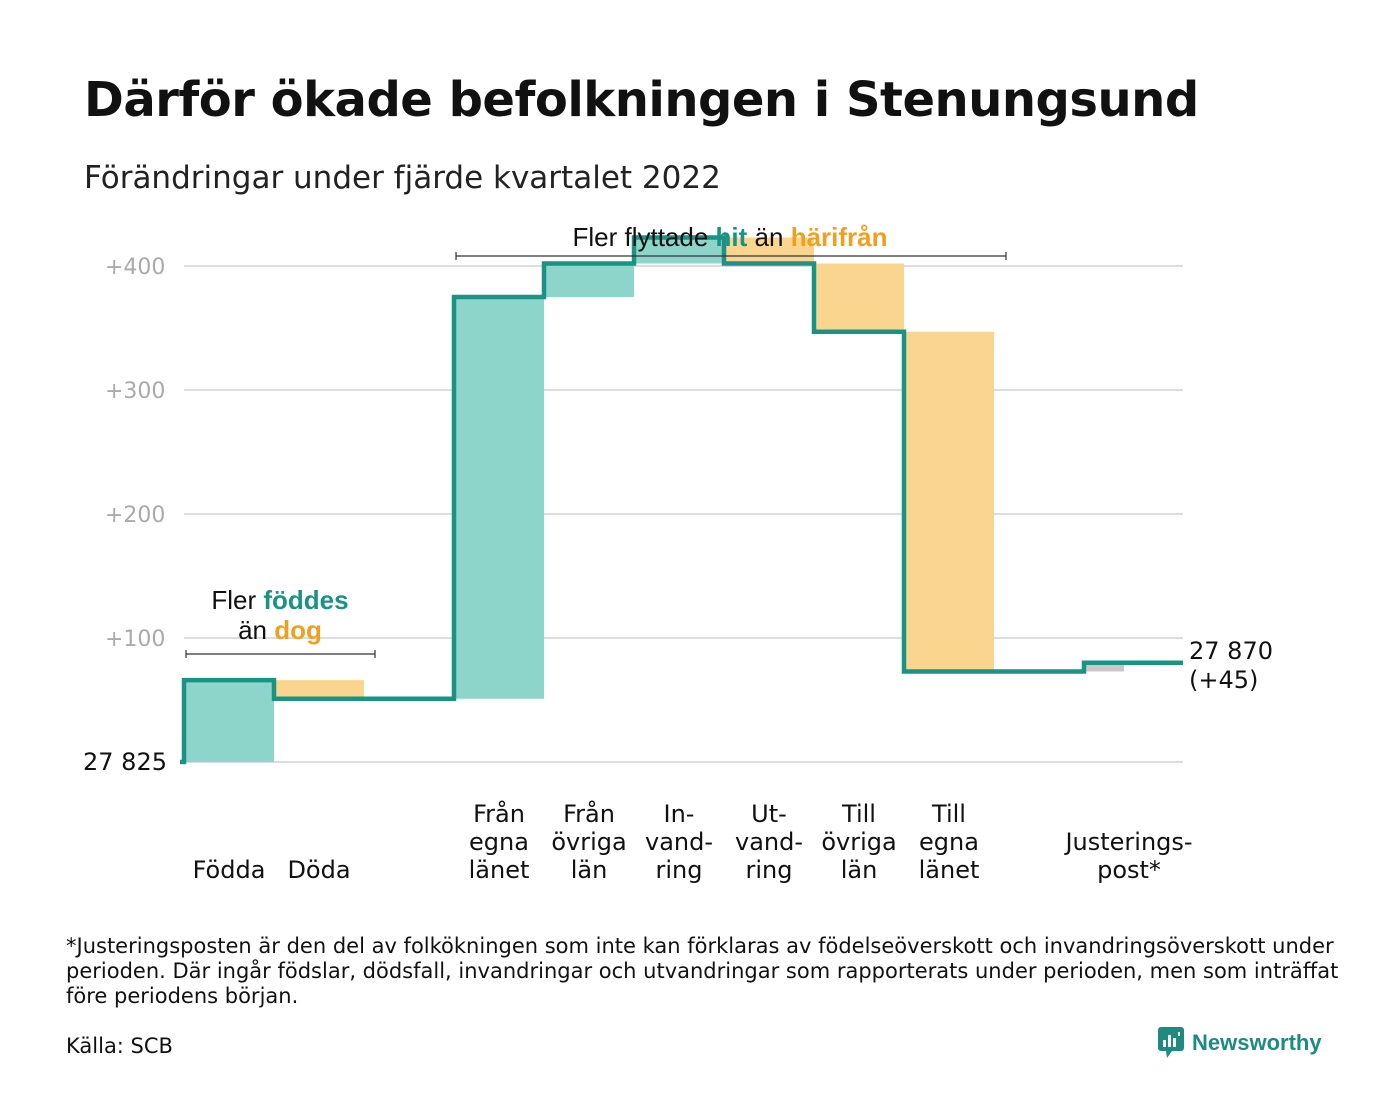  I want to click on category-label-fran-ovriga-1: Från, so click(589, 813).